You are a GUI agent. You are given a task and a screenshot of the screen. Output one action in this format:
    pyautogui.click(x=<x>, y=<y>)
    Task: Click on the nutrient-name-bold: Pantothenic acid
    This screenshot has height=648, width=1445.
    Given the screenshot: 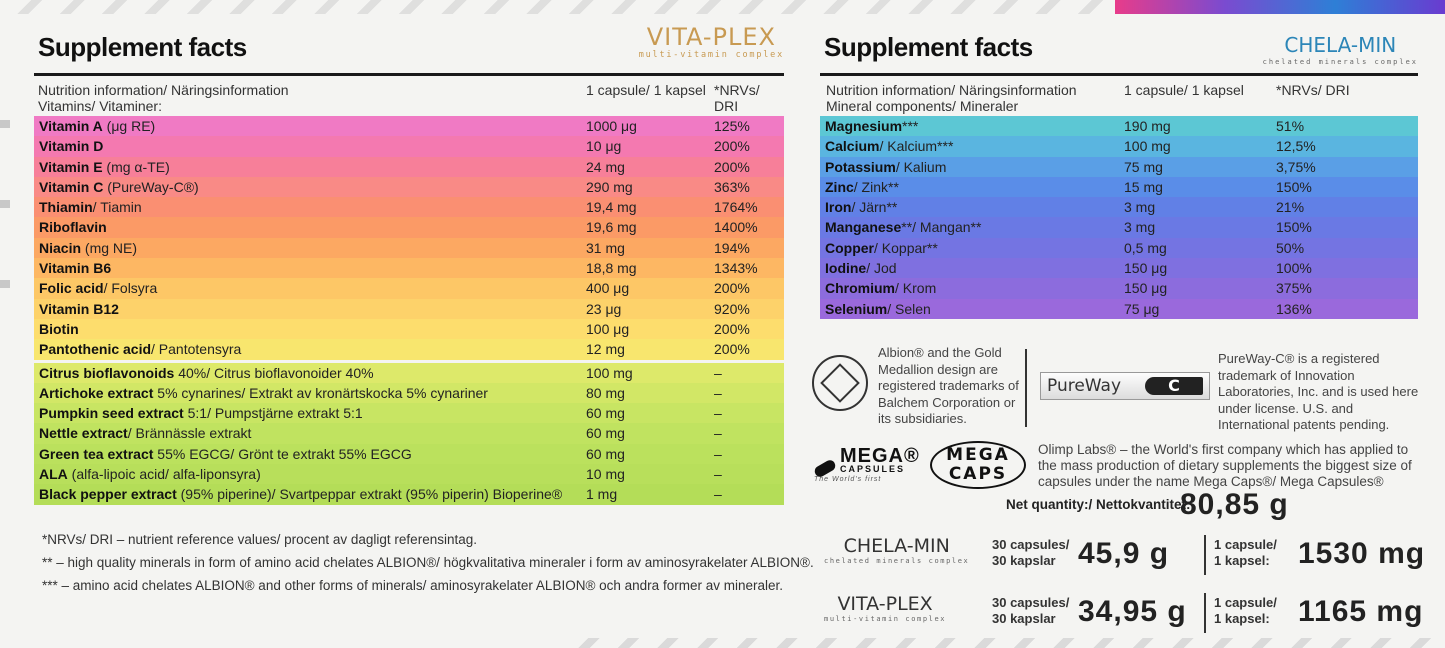 What is the action you would take?
    pyautogui.click(x=95, y=349)
    